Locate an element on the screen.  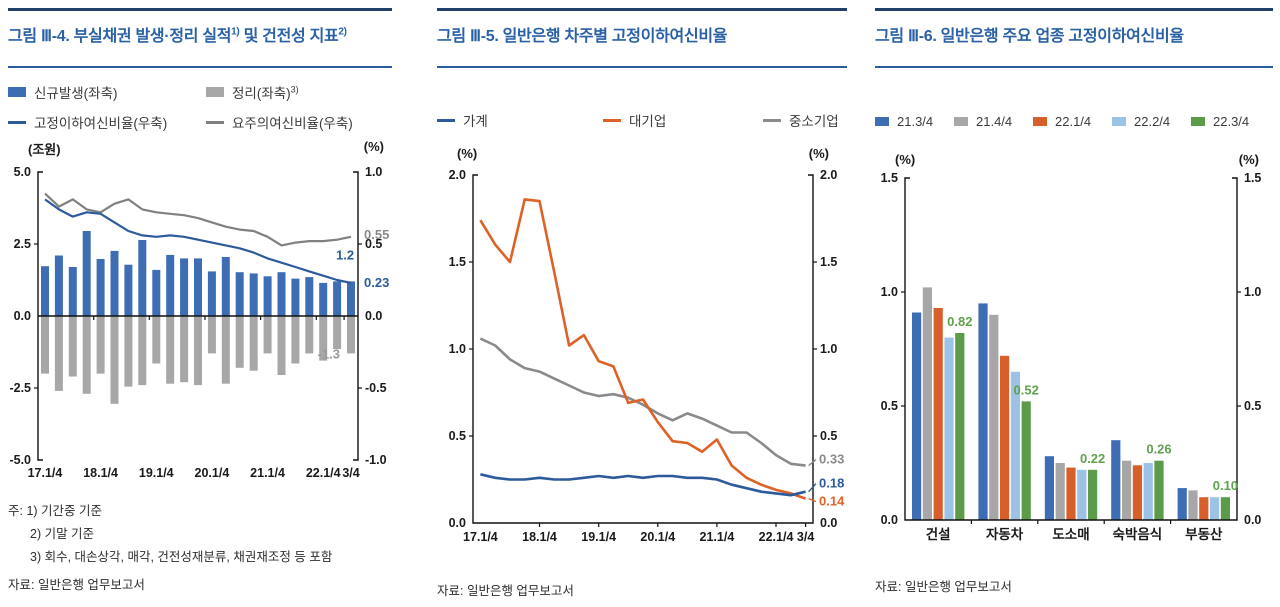
svg-text: 0.33 is located at coordinates (831, 459).